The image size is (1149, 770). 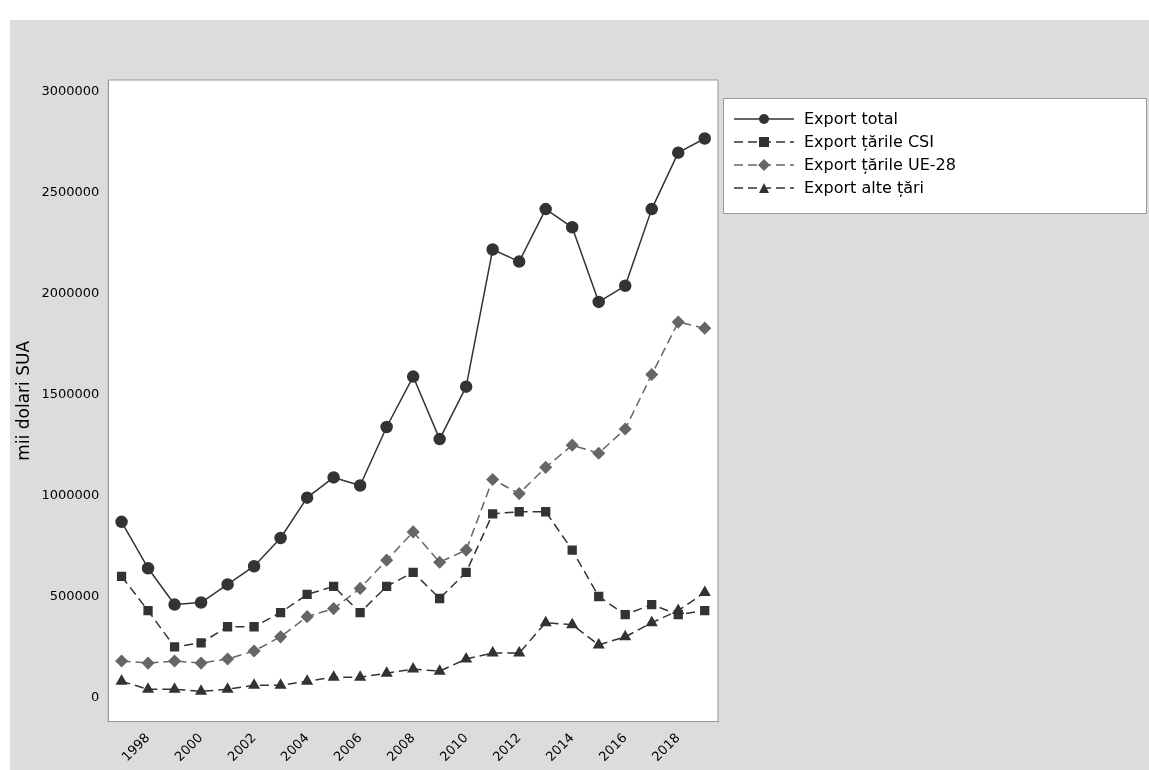 I want to click on legend-label: Export total, so click(x=851, y=118).